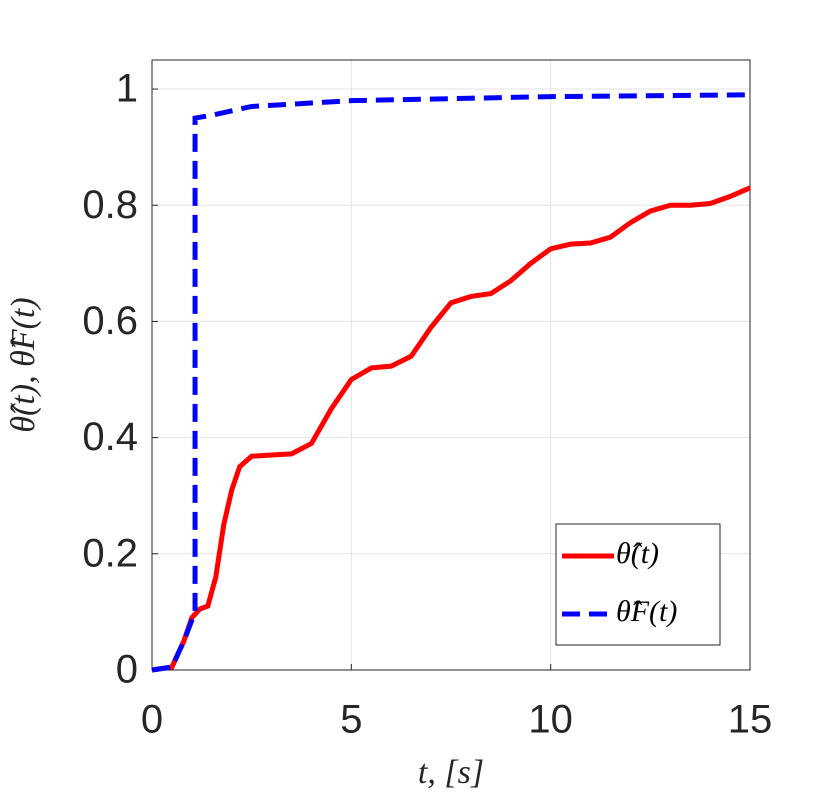 The width and height of the screenshot is (830, 810). Describe the element at coordinates (451, 772) in the screenshot. I see `x-axis-label: t, [s]` at that location.